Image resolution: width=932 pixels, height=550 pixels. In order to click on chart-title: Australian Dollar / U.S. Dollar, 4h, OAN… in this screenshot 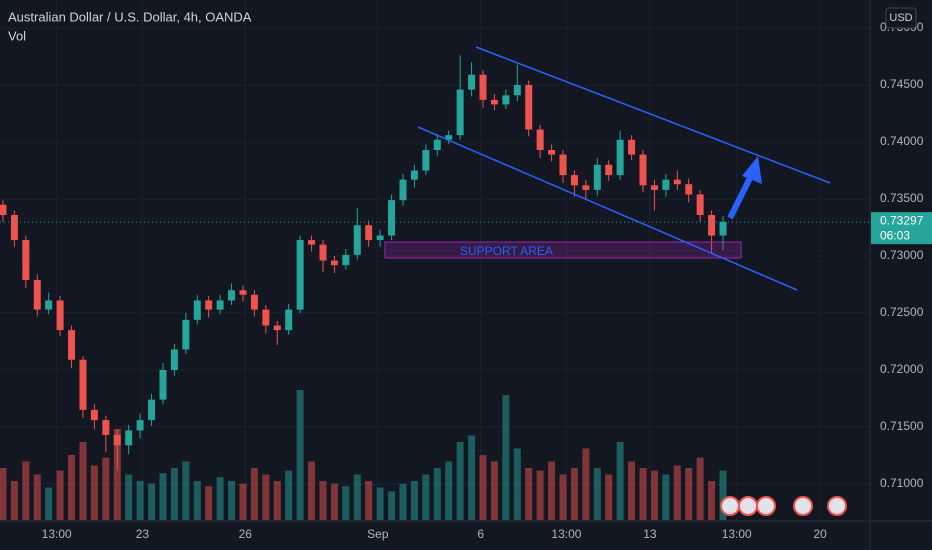, I will do `click(130, 16)`.